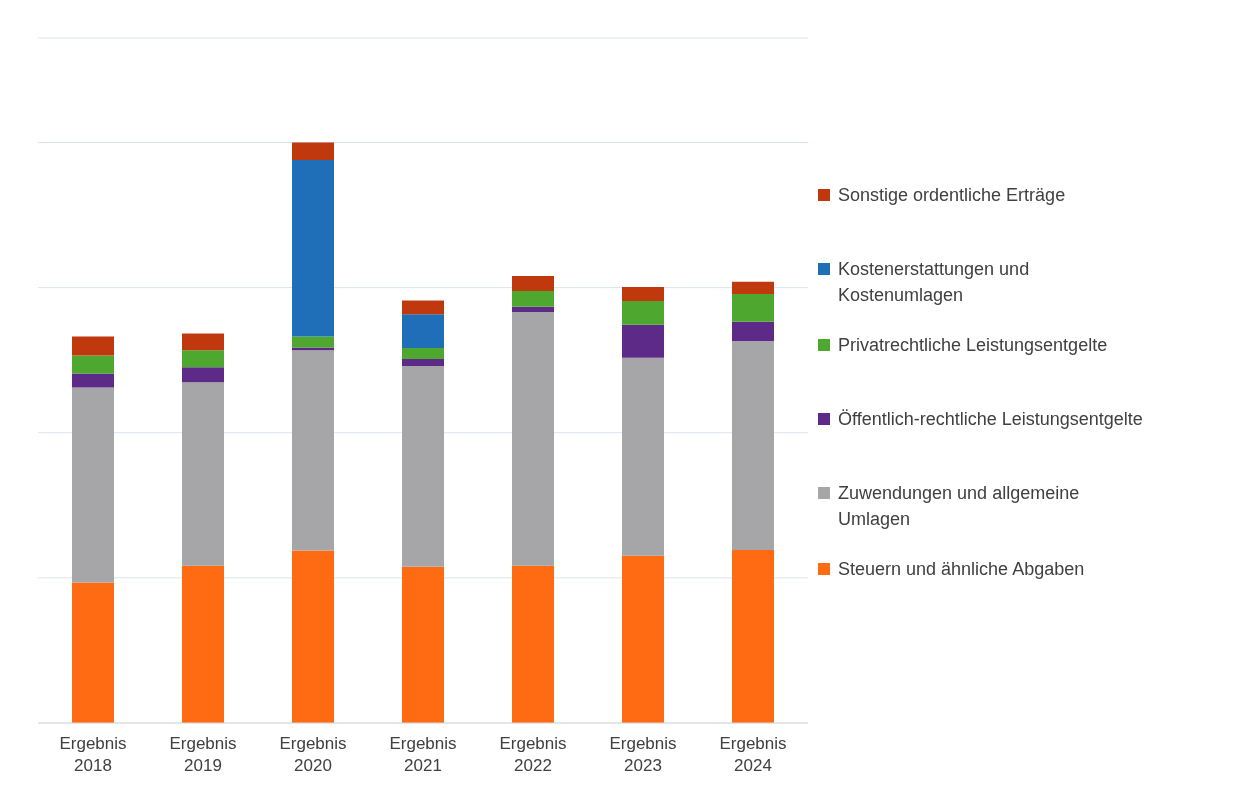  I want to click on legend-label: Zuwendungen und allgemeine Umlagen, so click(959, 506).